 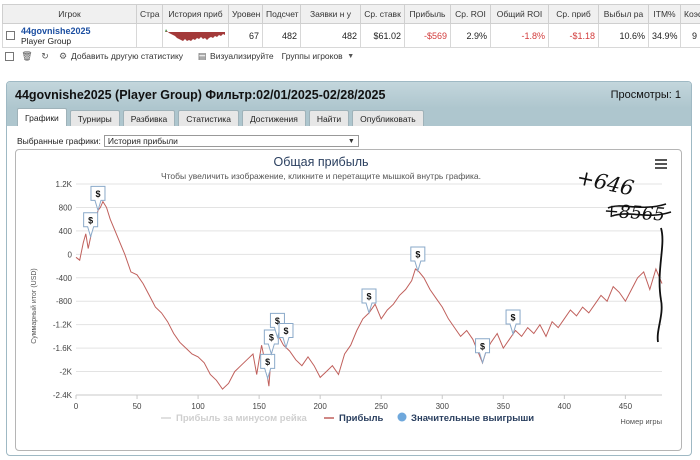 What do you see at coordinates (427, 35) in the screenshot?
I see `profit-cell: -$569` at bounding box center [427, 35].